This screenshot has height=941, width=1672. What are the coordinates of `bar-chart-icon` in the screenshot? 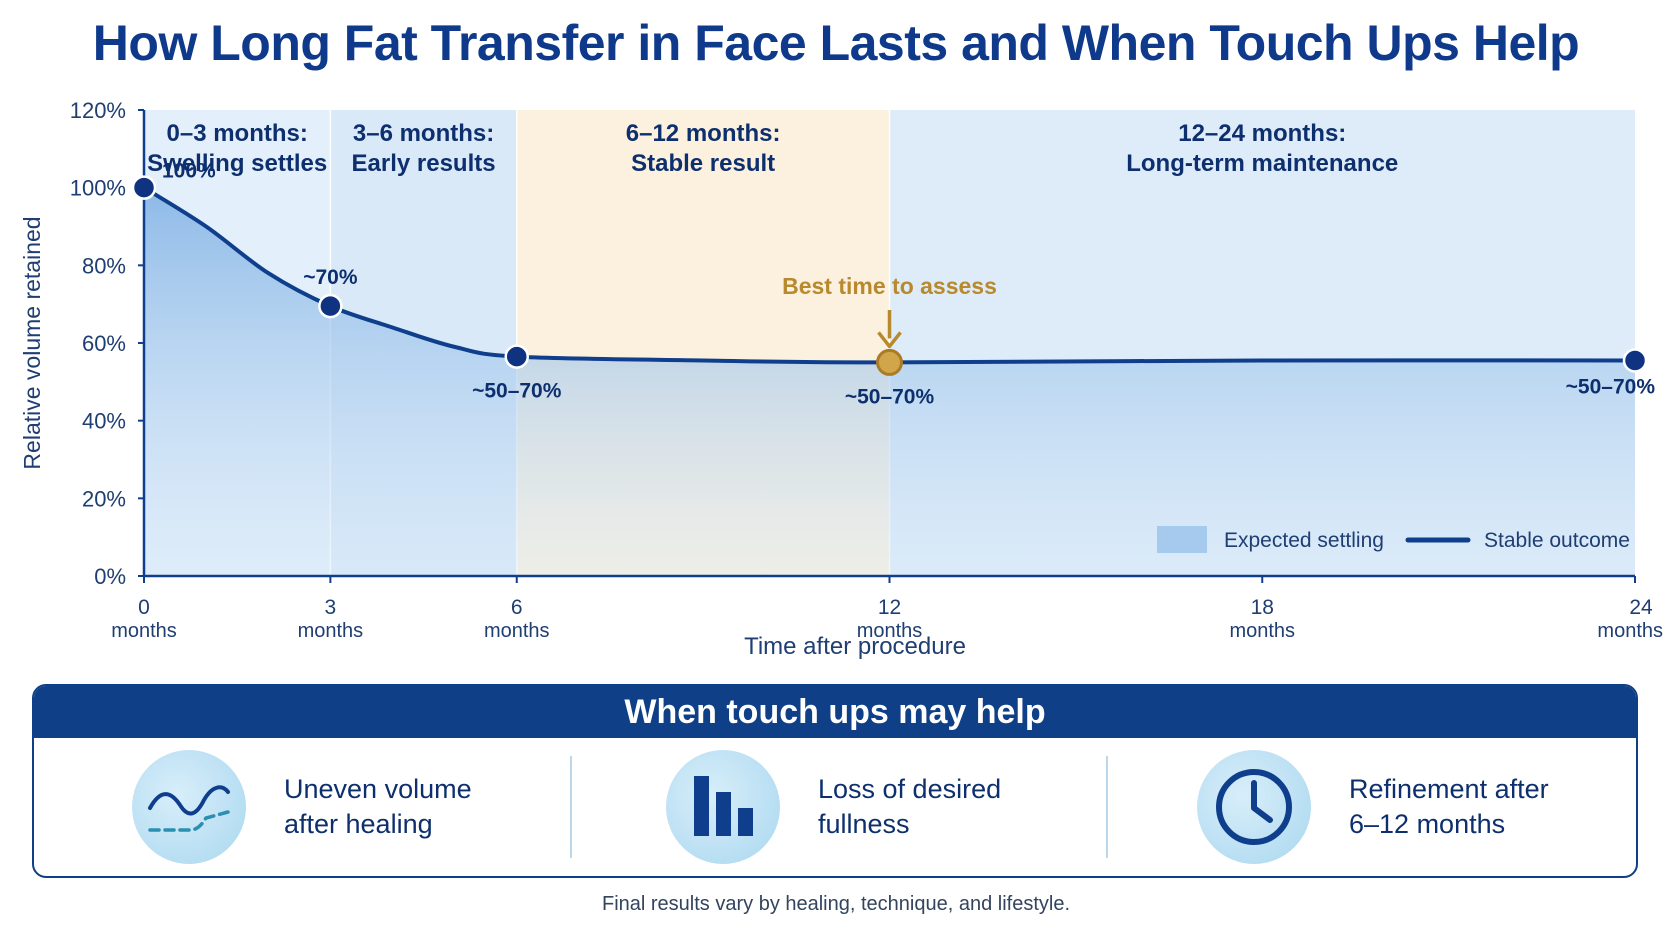 It's located at (723, 807).